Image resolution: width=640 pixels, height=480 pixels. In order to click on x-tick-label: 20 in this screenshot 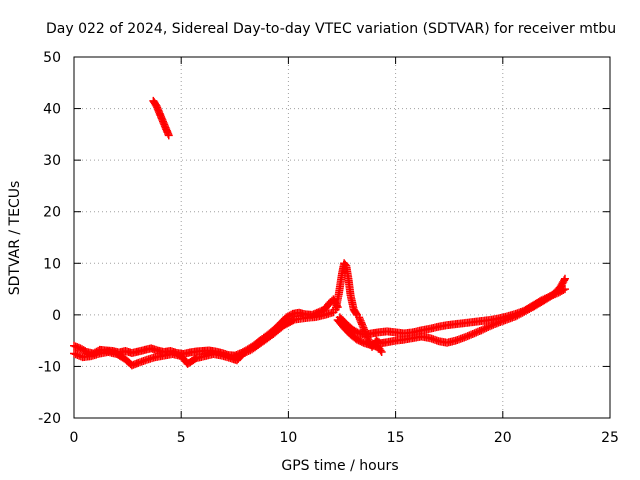, I will do `click(503, 438)`.